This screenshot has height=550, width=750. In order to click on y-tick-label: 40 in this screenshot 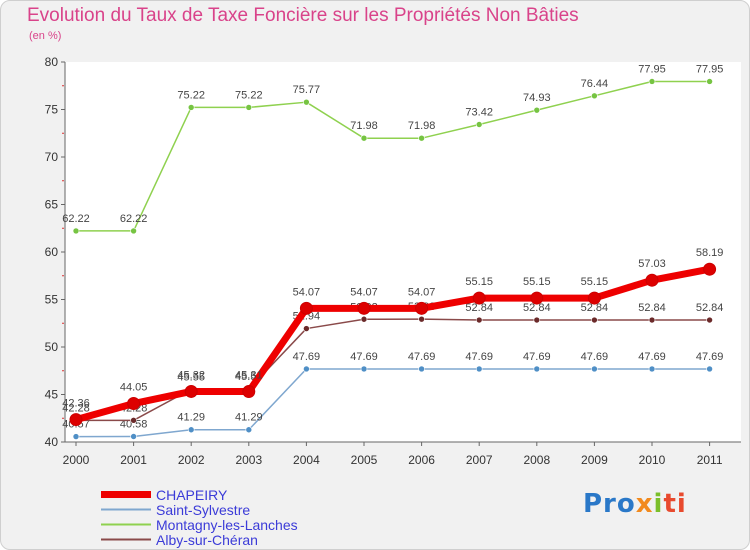, I will do `click(52, 442)`.